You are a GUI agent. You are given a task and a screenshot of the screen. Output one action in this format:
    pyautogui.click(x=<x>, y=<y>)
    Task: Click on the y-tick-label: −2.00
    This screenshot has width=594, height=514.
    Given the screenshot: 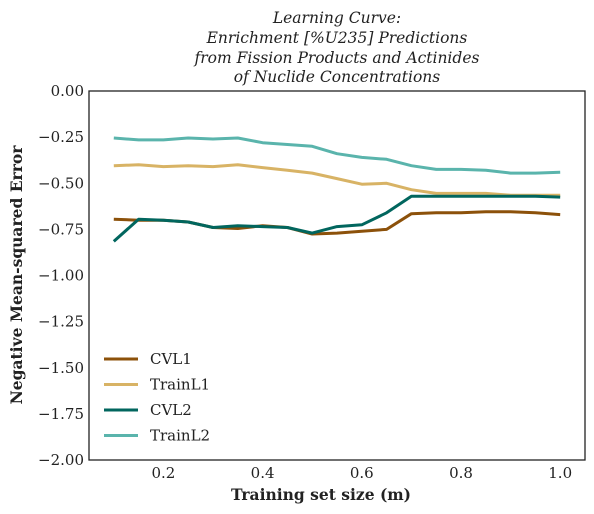 What is the action you would take?
    pyautogui.click(x=61, y=460)
    